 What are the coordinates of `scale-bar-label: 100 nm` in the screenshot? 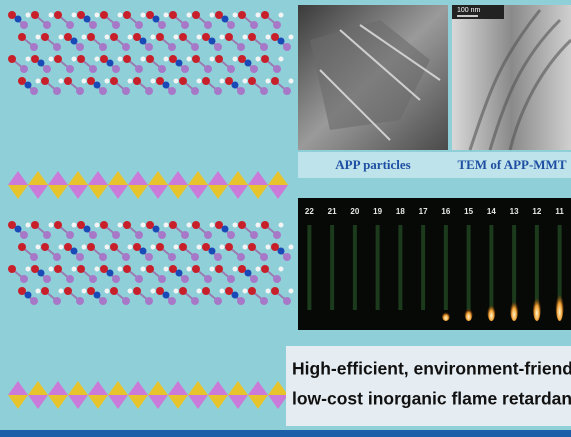 It's located at (469, 10).